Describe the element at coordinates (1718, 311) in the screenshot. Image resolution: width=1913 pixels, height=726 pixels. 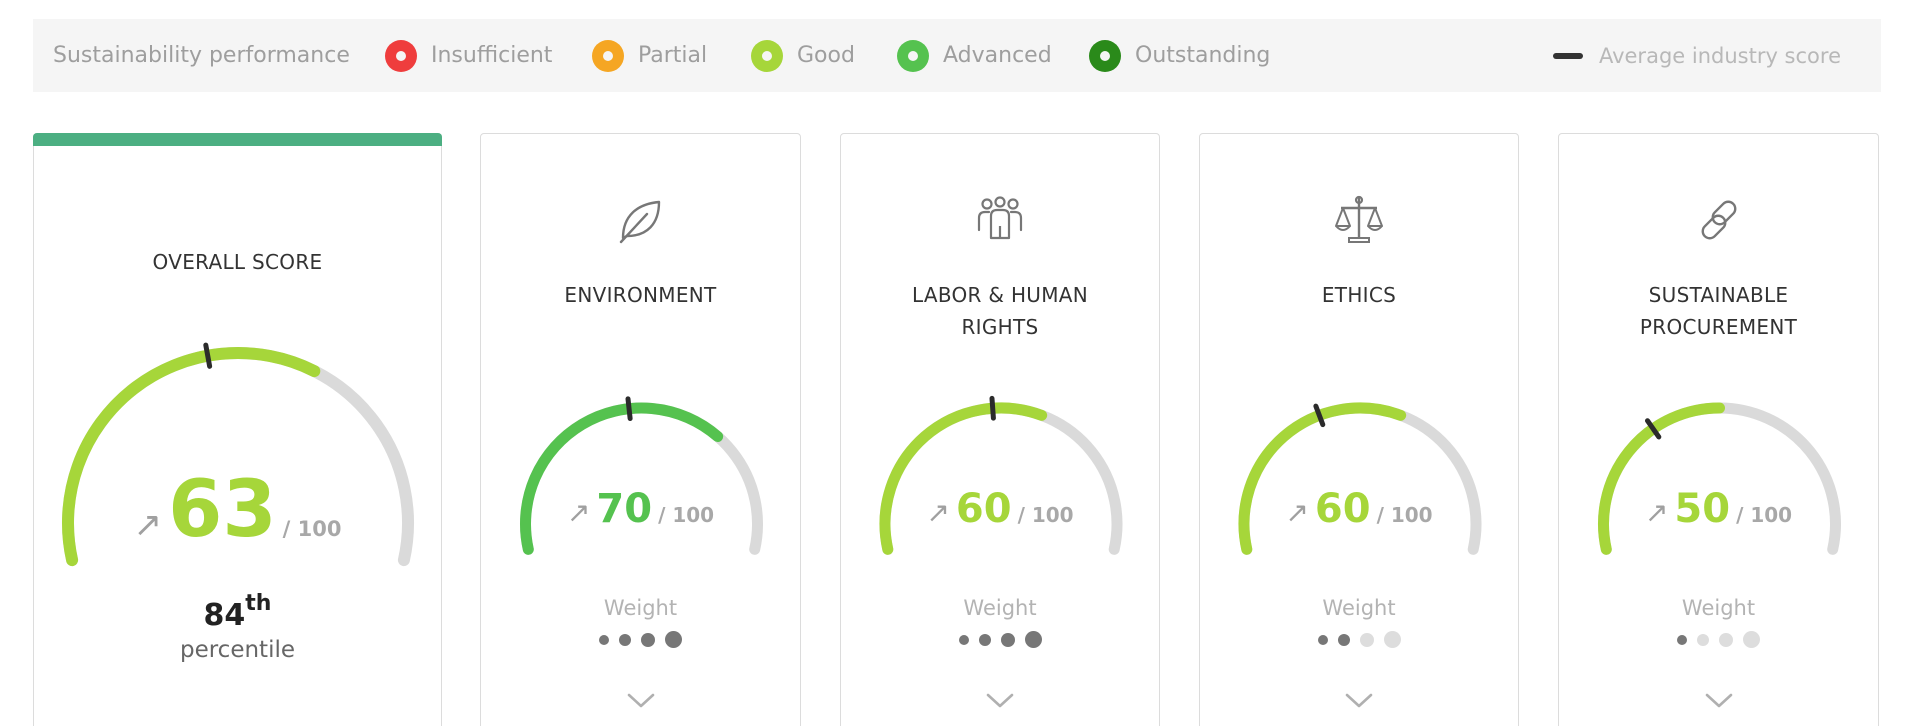
I see `card-title: SUSTAINABLE PROCUREMENT` at that location.